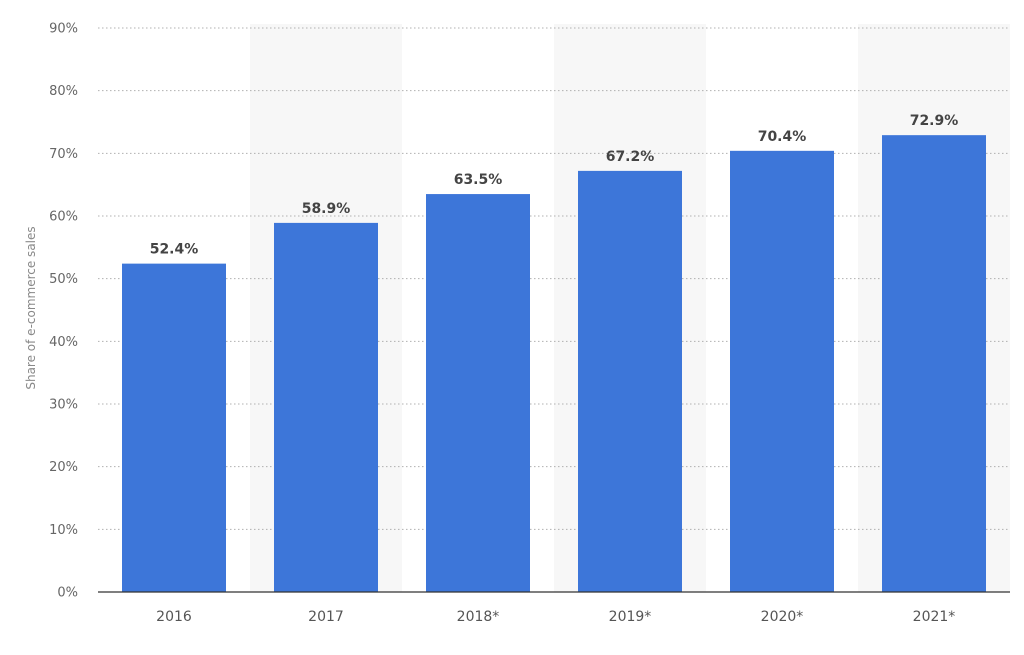 The image size is (1024, 655). What do you see at coordinates (630, 617) in the screenshot?
I see `x-tick-label: 2019*` at bounding box center [630, 617].